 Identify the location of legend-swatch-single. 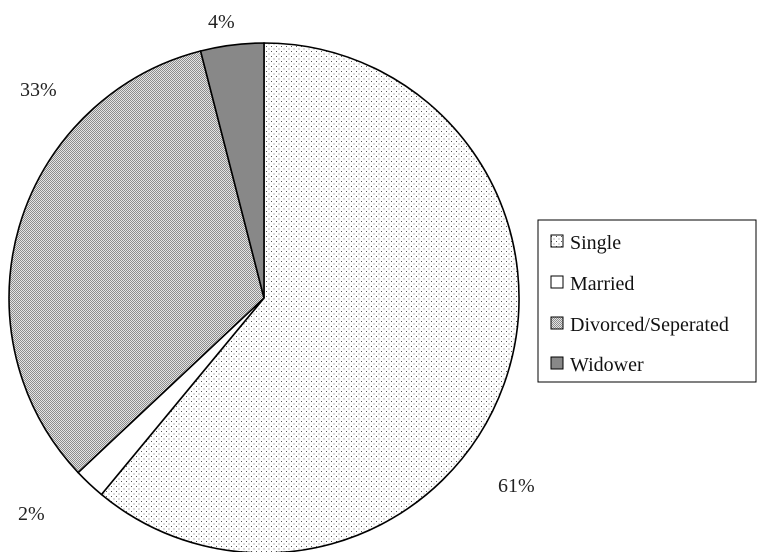
(557, 241).